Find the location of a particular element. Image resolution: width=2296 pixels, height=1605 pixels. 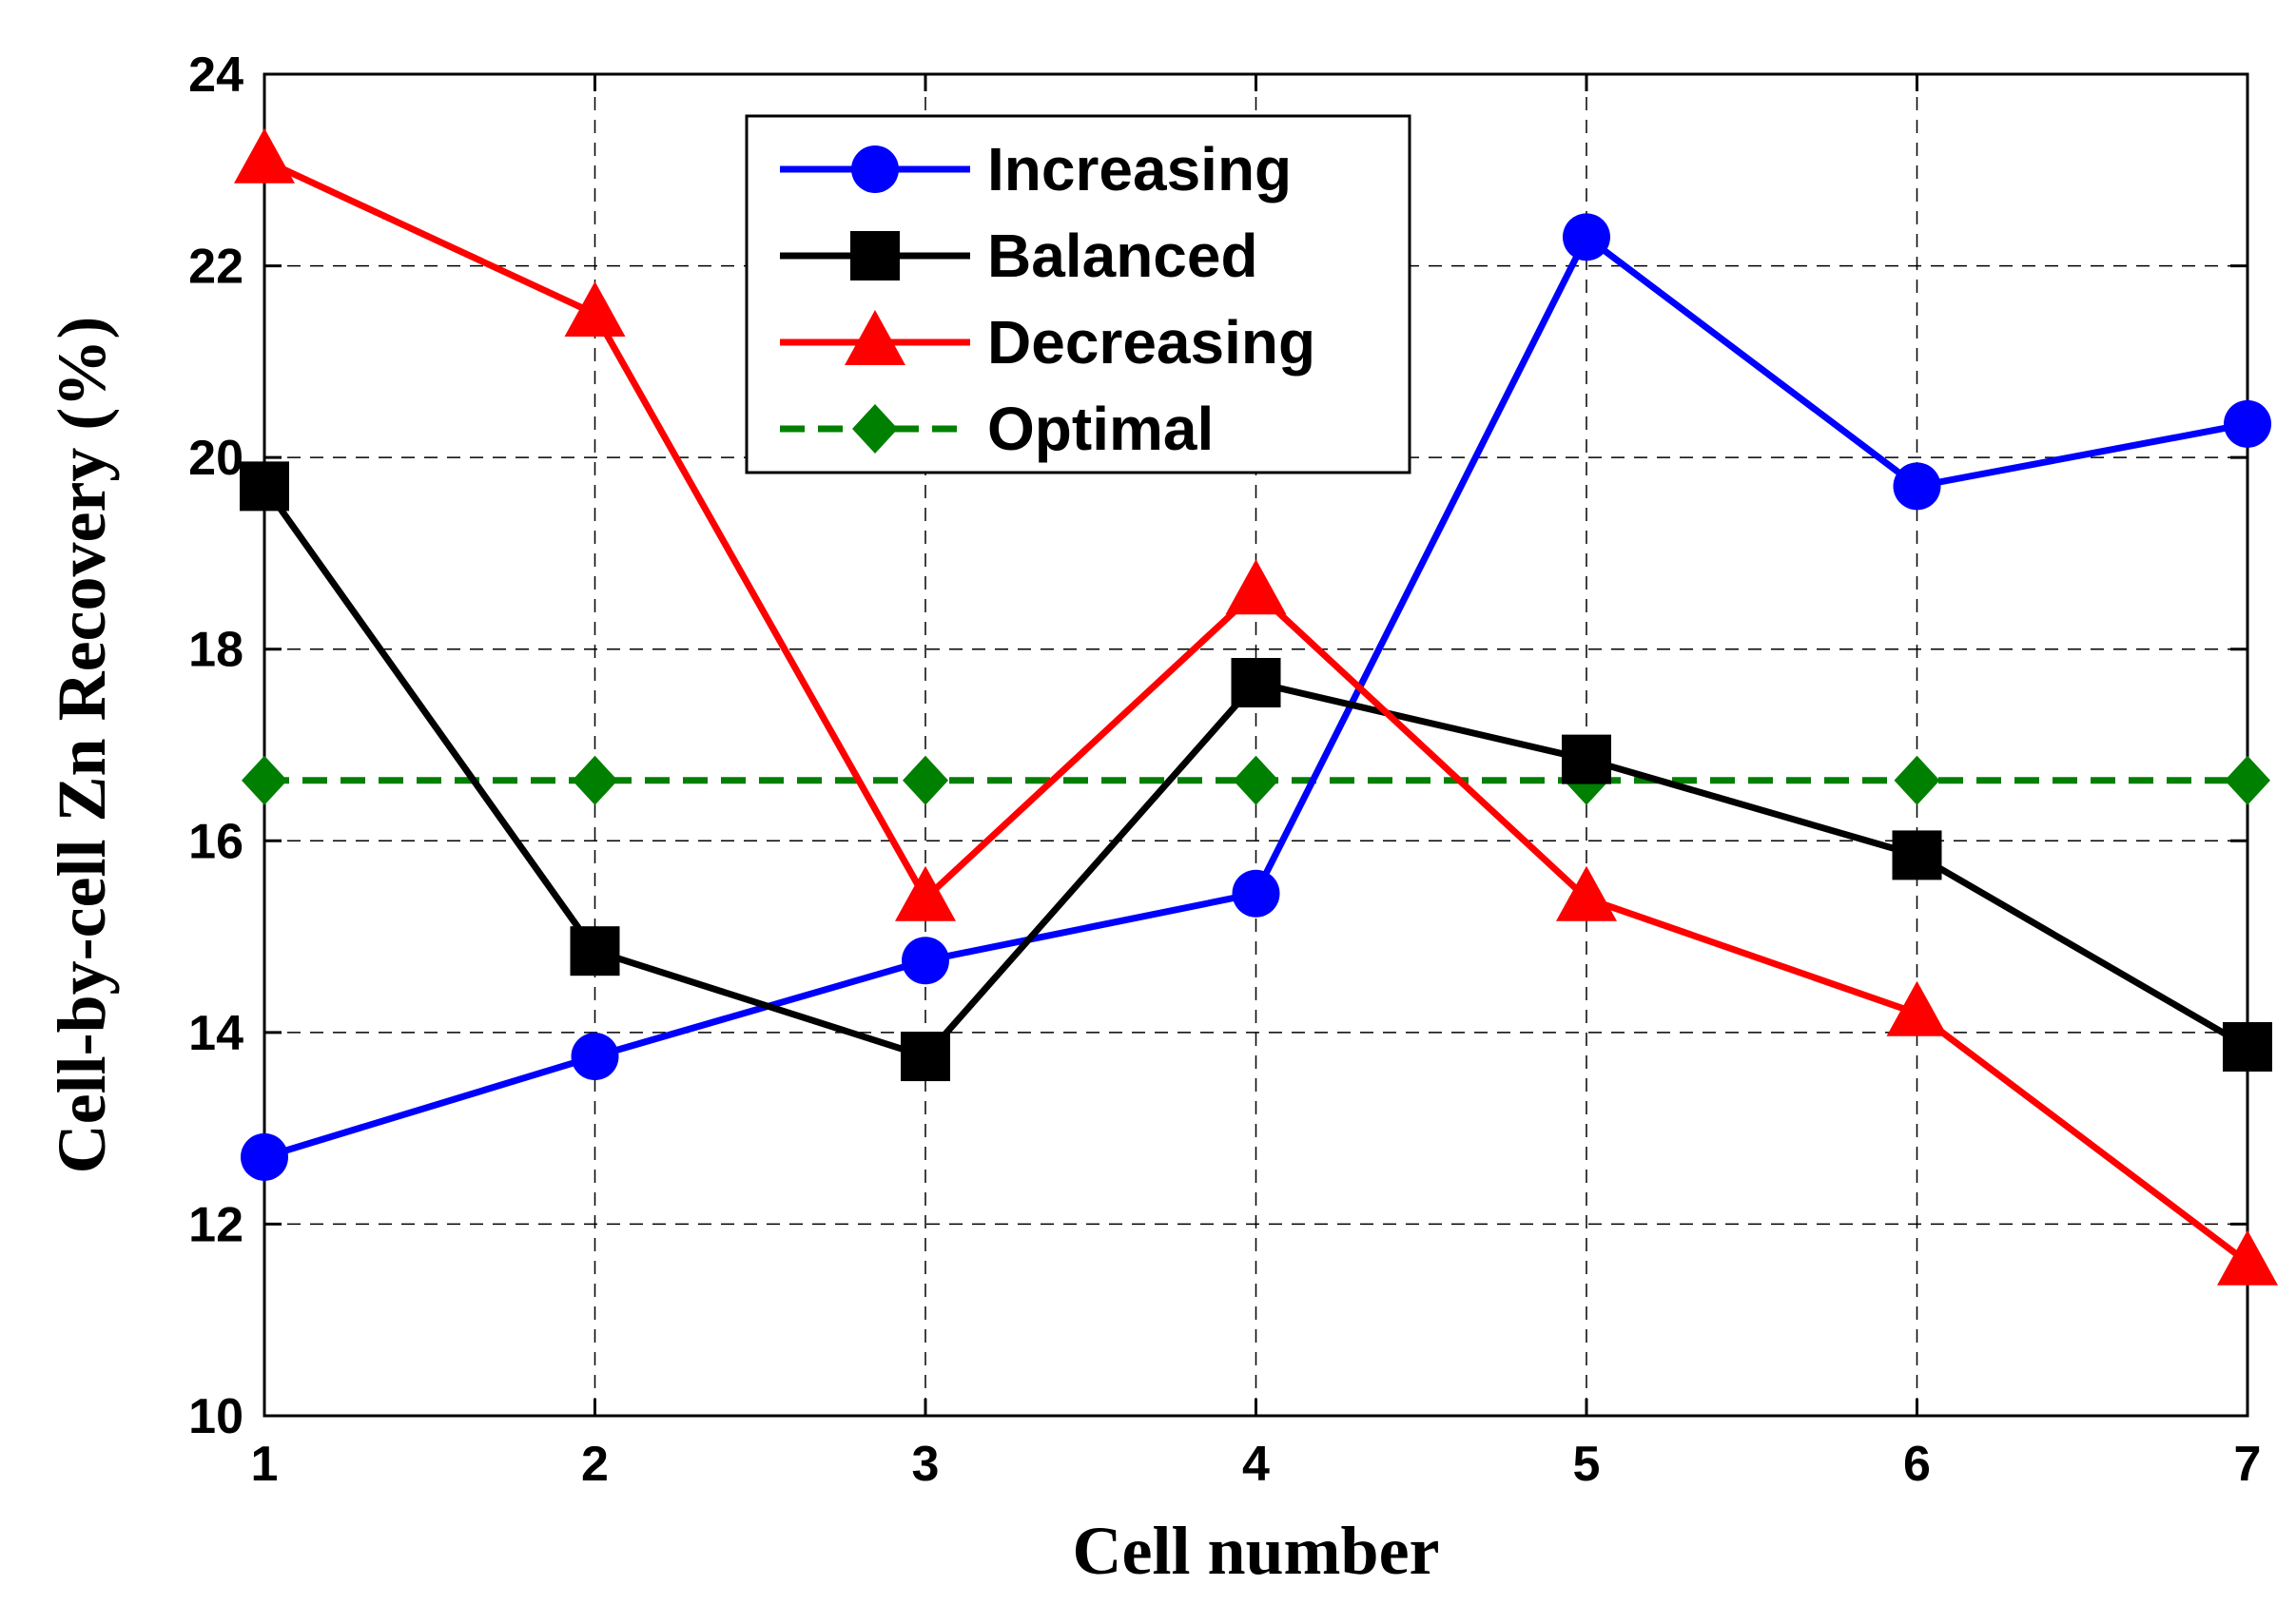

legend-marker-balanced is located at coordinates (875, 255).